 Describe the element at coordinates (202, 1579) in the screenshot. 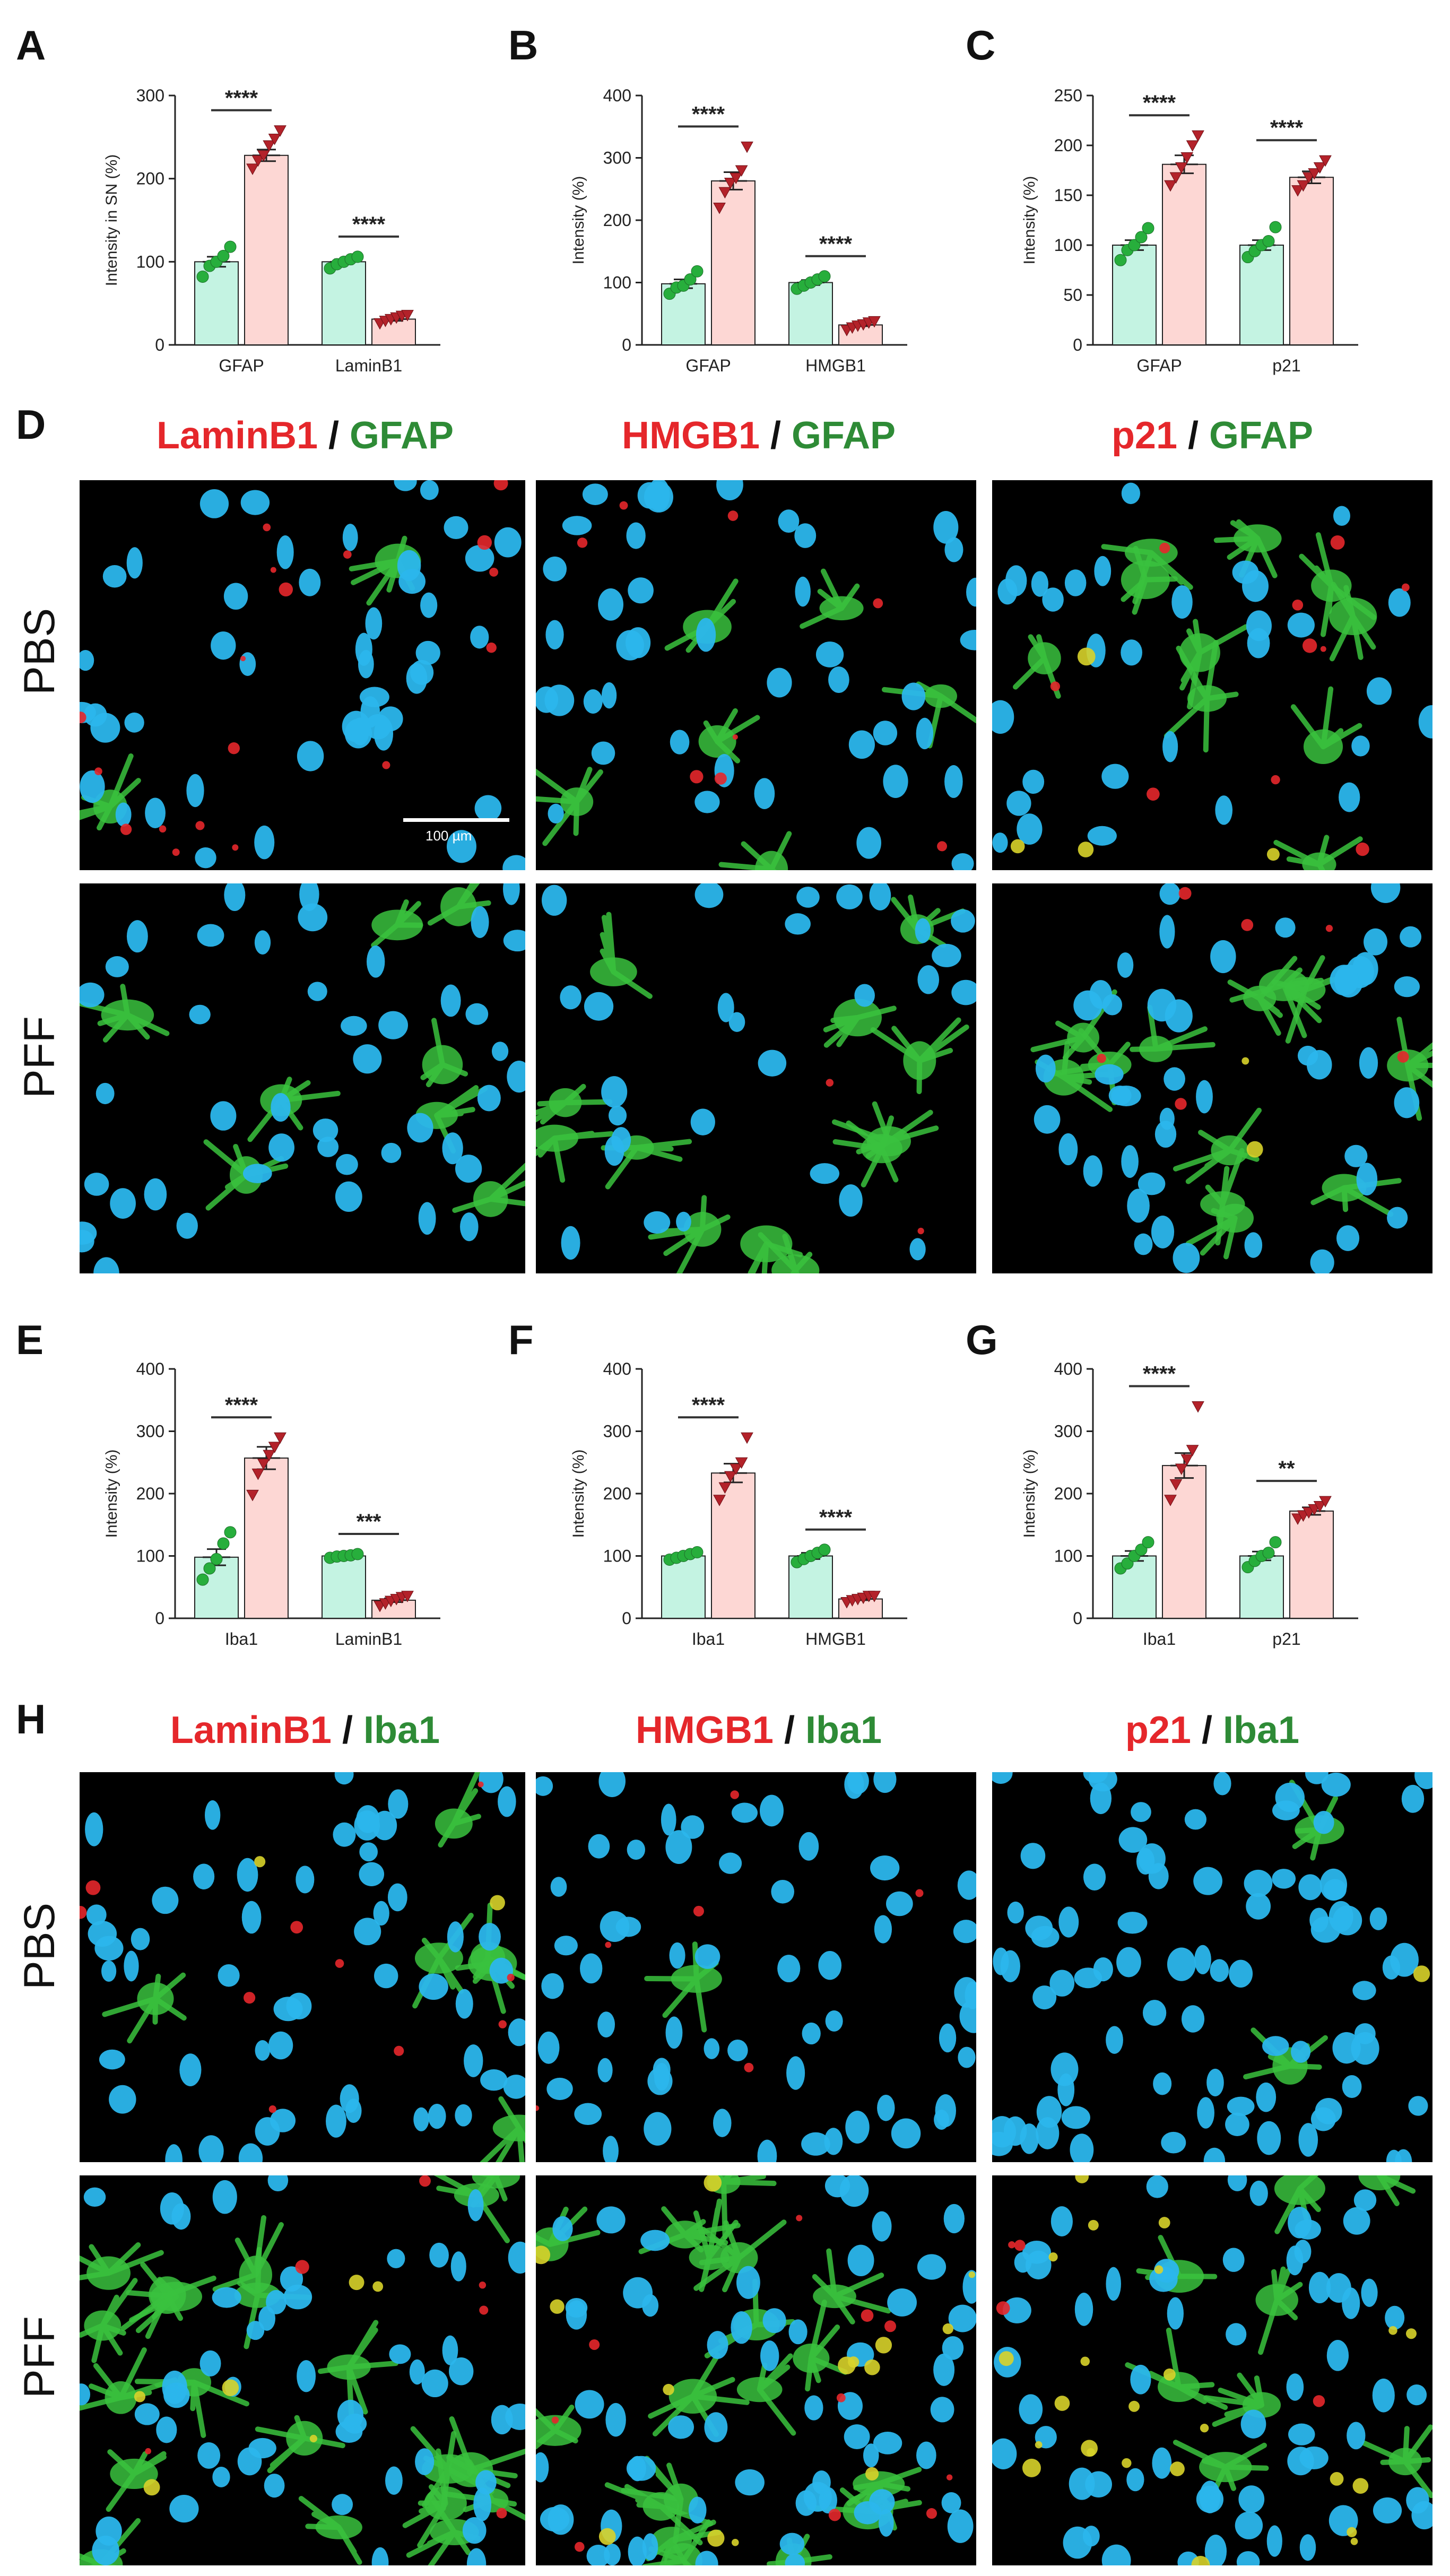

I see `data-point-pbs` at that location.